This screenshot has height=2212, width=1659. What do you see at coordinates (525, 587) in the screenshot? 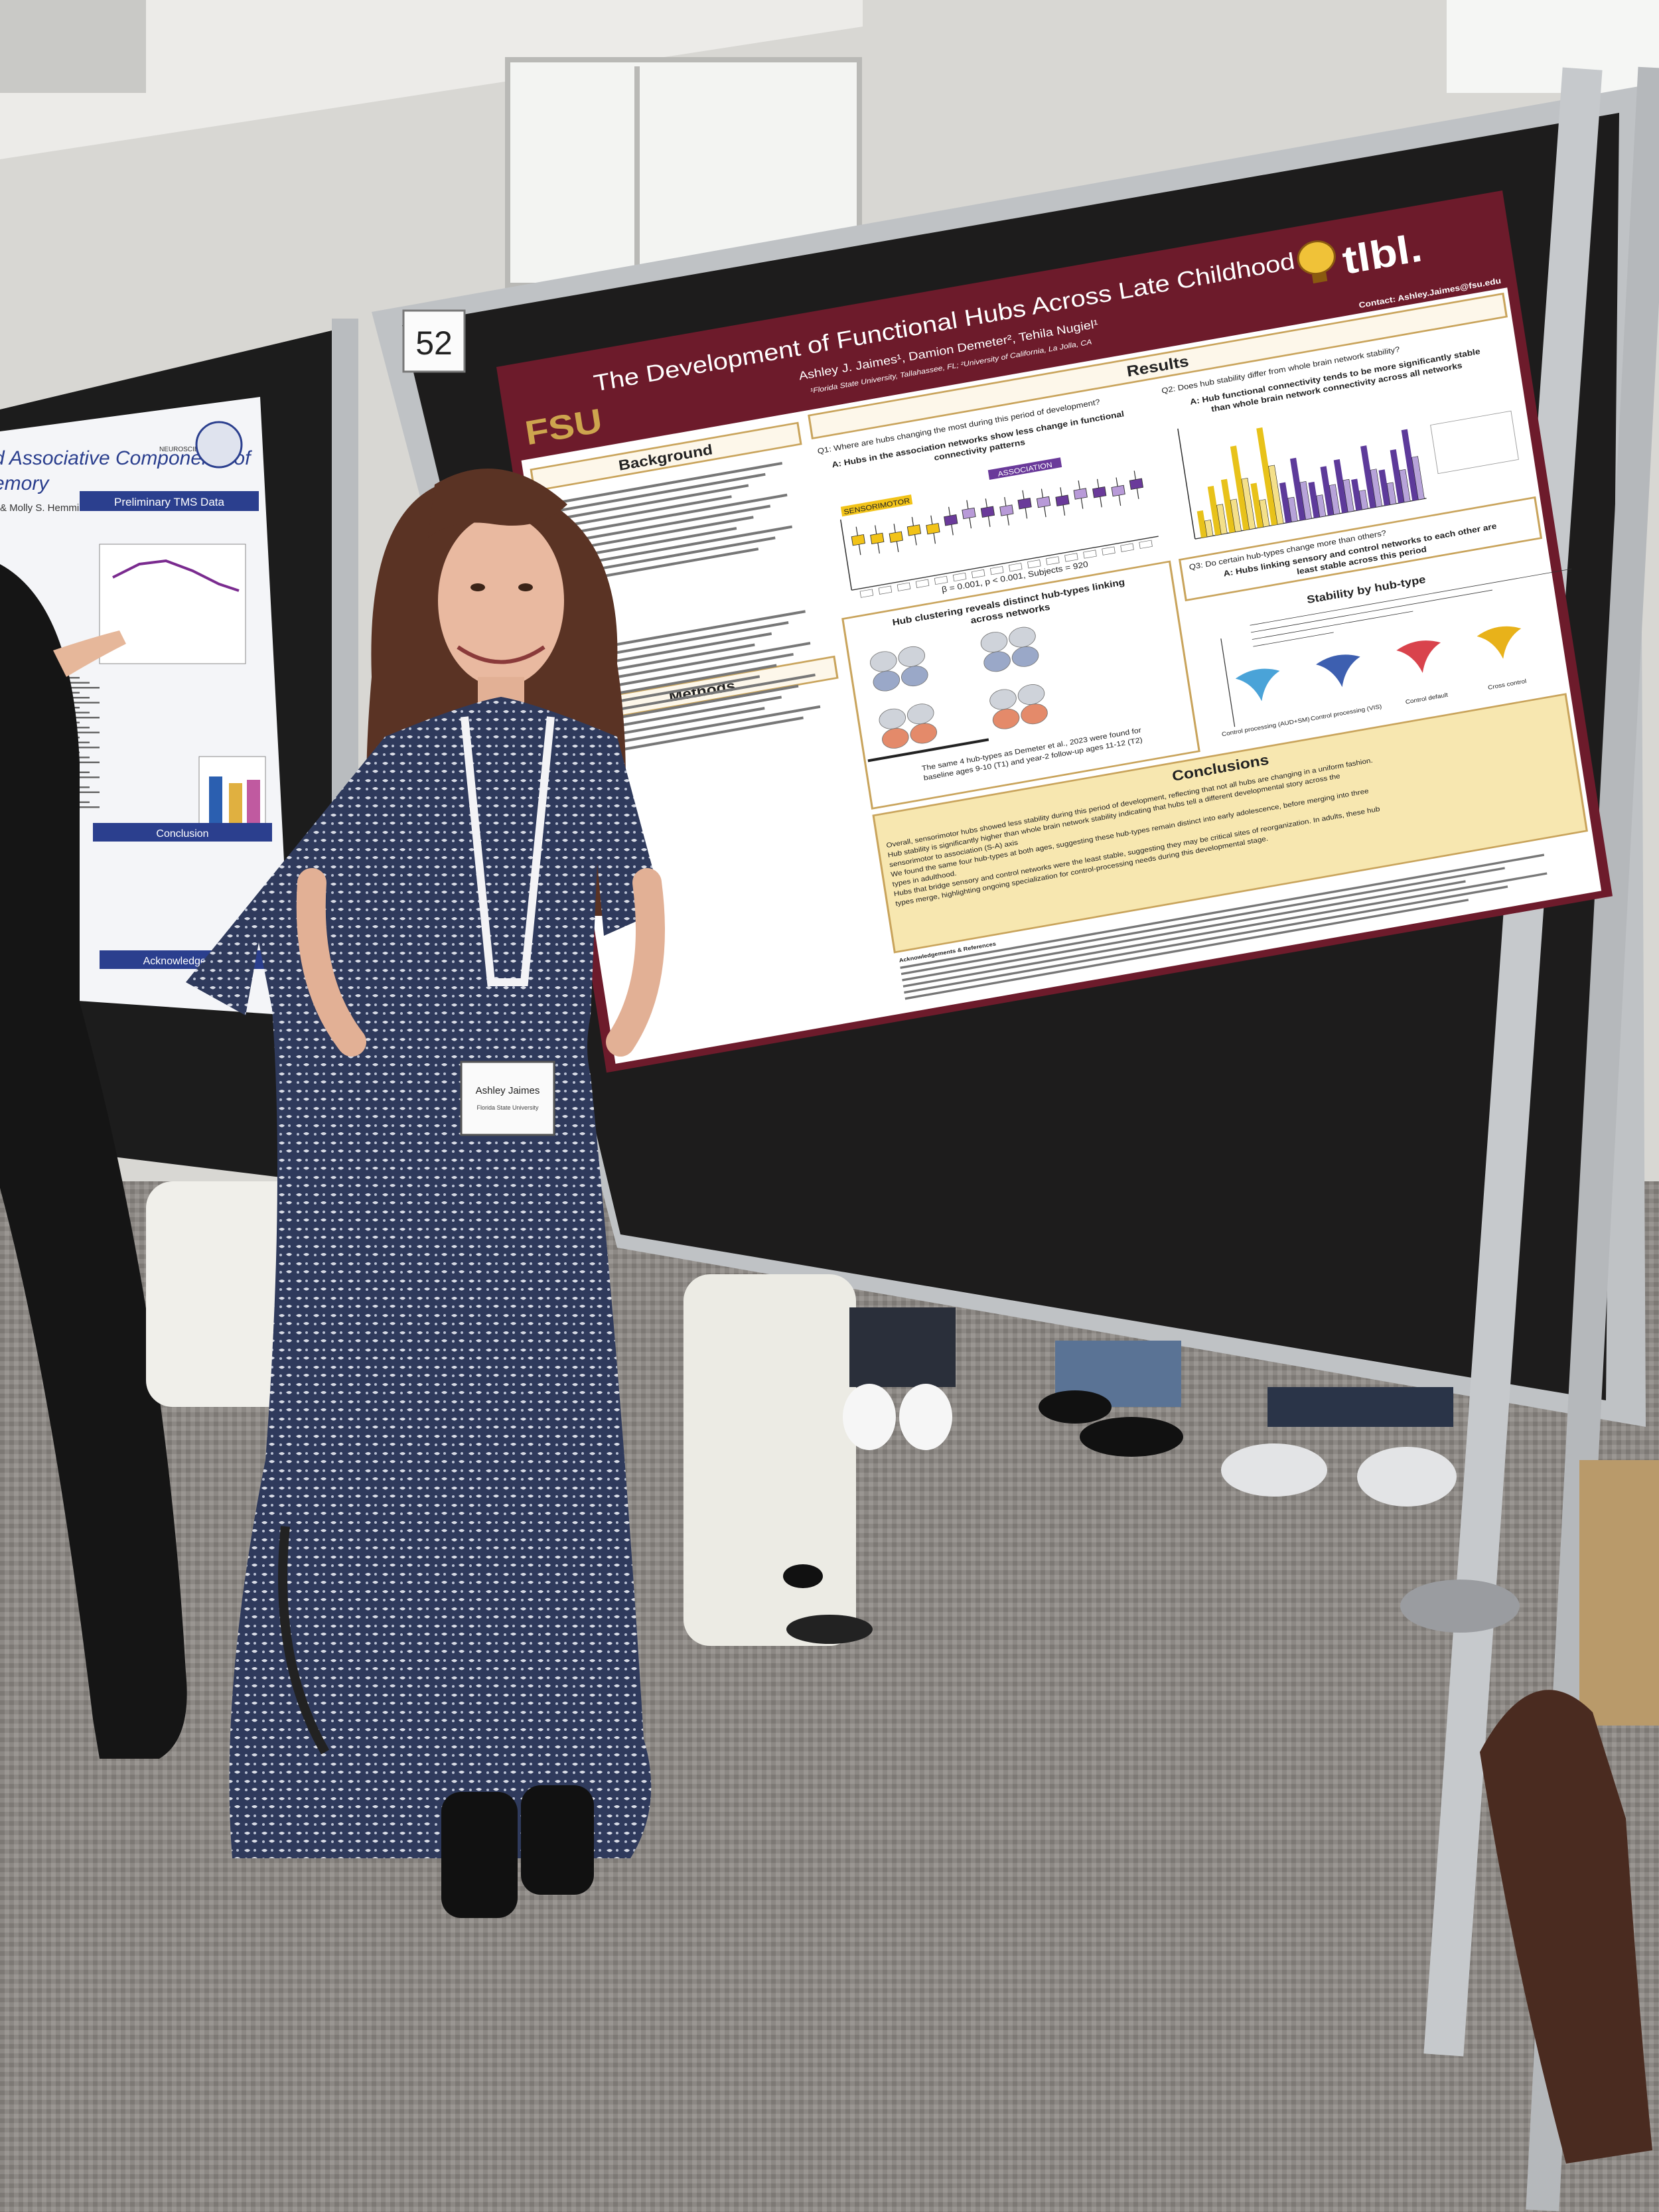
I see `eye` at bounding box center [525, 587].